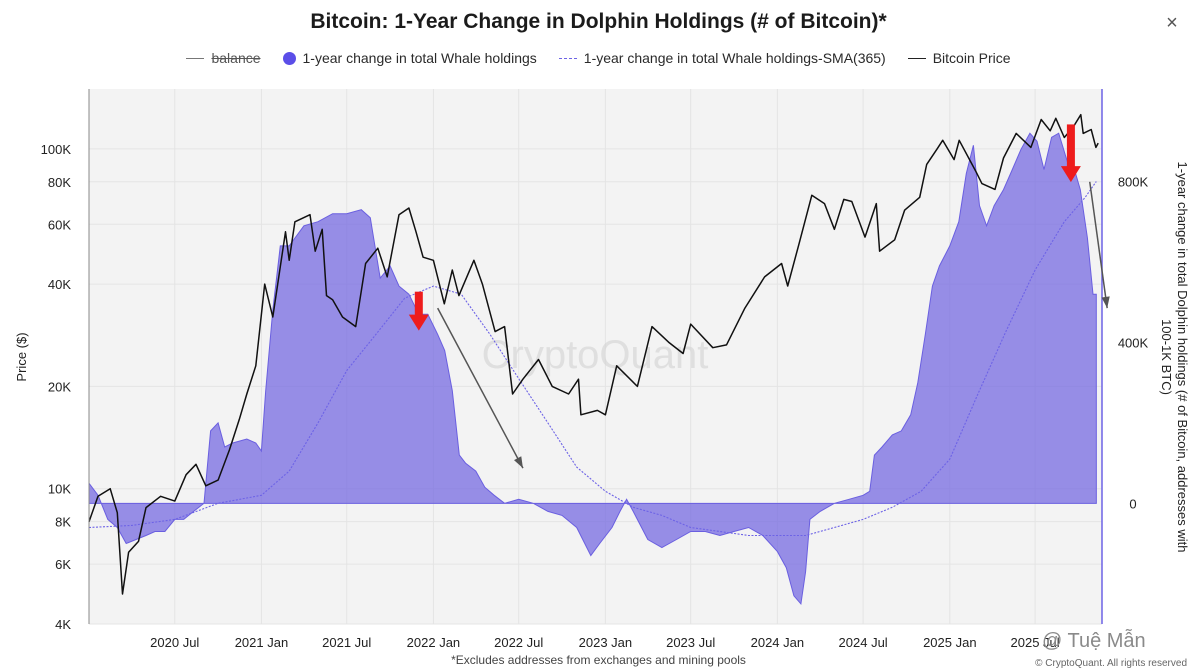  Describe the element at coordinates (1133, 182) in the screenshot. I see `right-tick-label: 800K` at that location.